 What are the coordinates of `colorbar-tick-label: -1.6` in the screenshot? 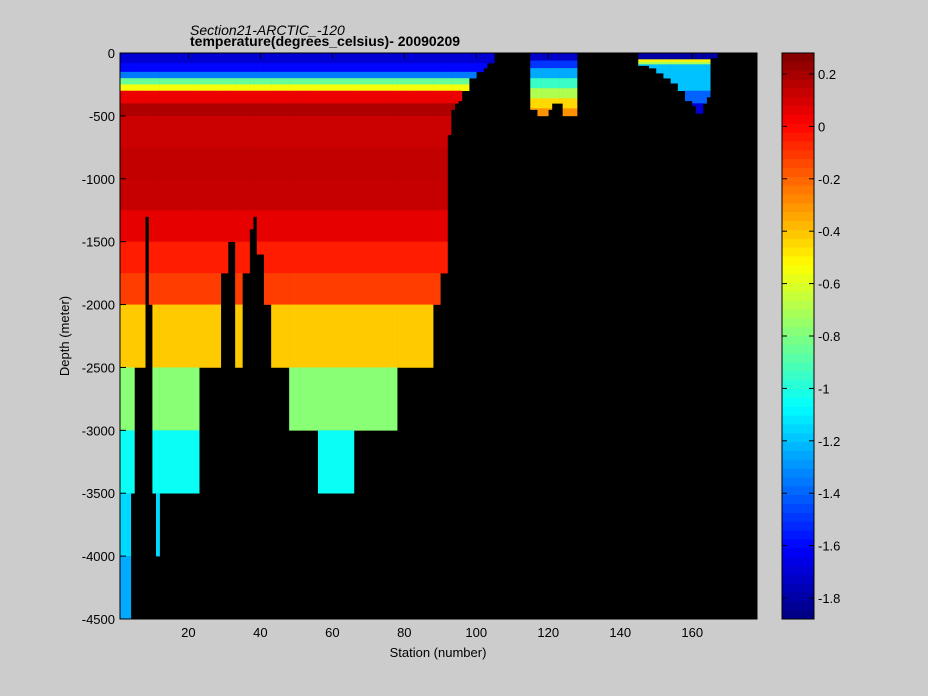 It's located at (829, 546).